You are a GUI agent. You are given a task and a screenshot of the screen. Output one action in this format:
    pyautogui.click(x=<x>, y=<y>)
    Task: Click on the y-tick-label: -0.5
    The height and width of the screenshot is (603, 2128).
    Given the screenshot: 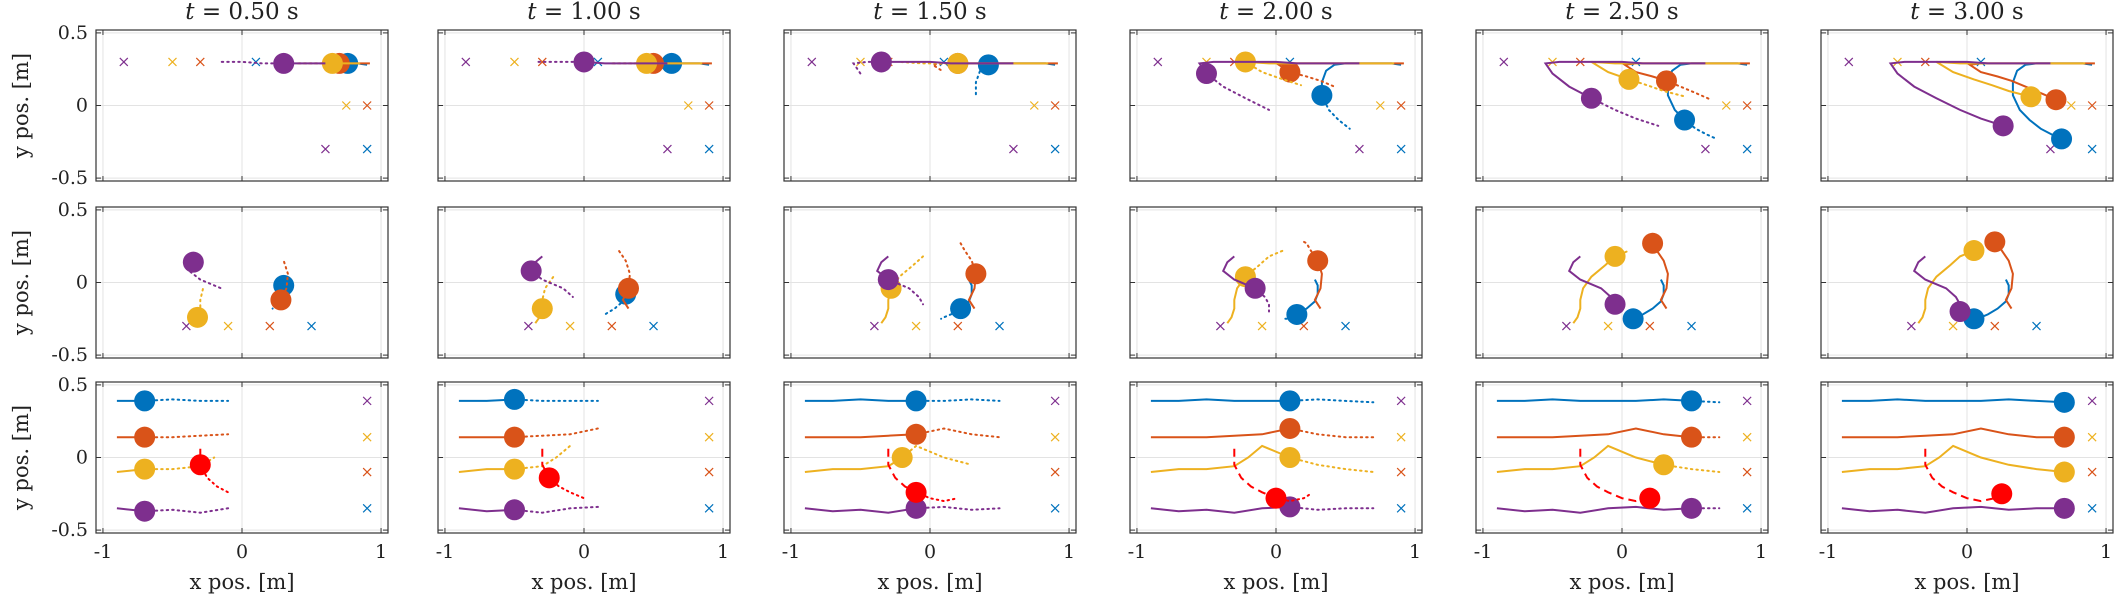 What is the action you would take?
    pyautogui.click(x=69, y=530)
    